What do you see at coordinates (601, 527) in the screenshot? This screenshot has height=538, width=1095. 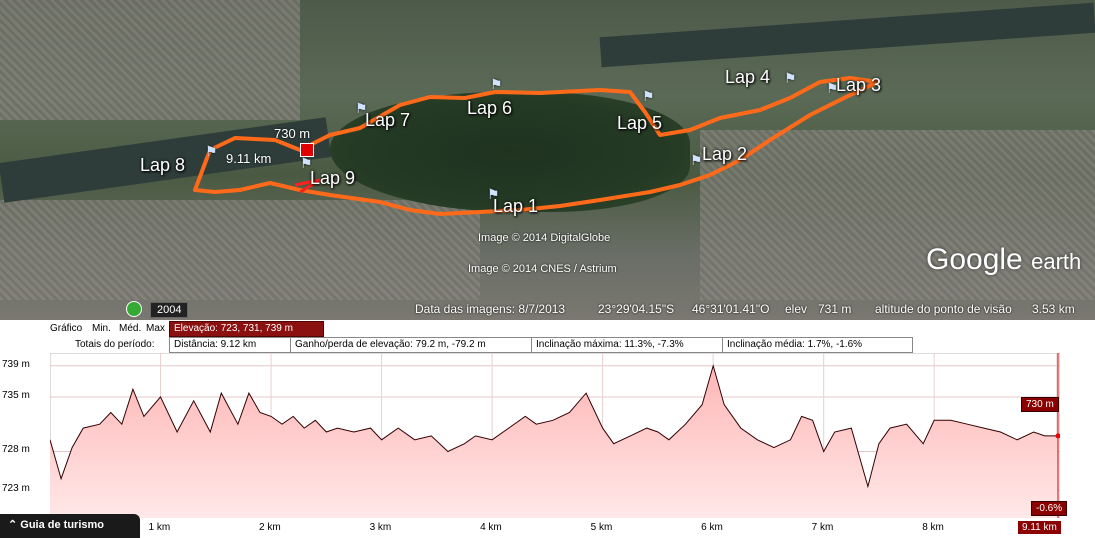 I see `x-tick-label: 5 km` at bounding box center [601, 527].